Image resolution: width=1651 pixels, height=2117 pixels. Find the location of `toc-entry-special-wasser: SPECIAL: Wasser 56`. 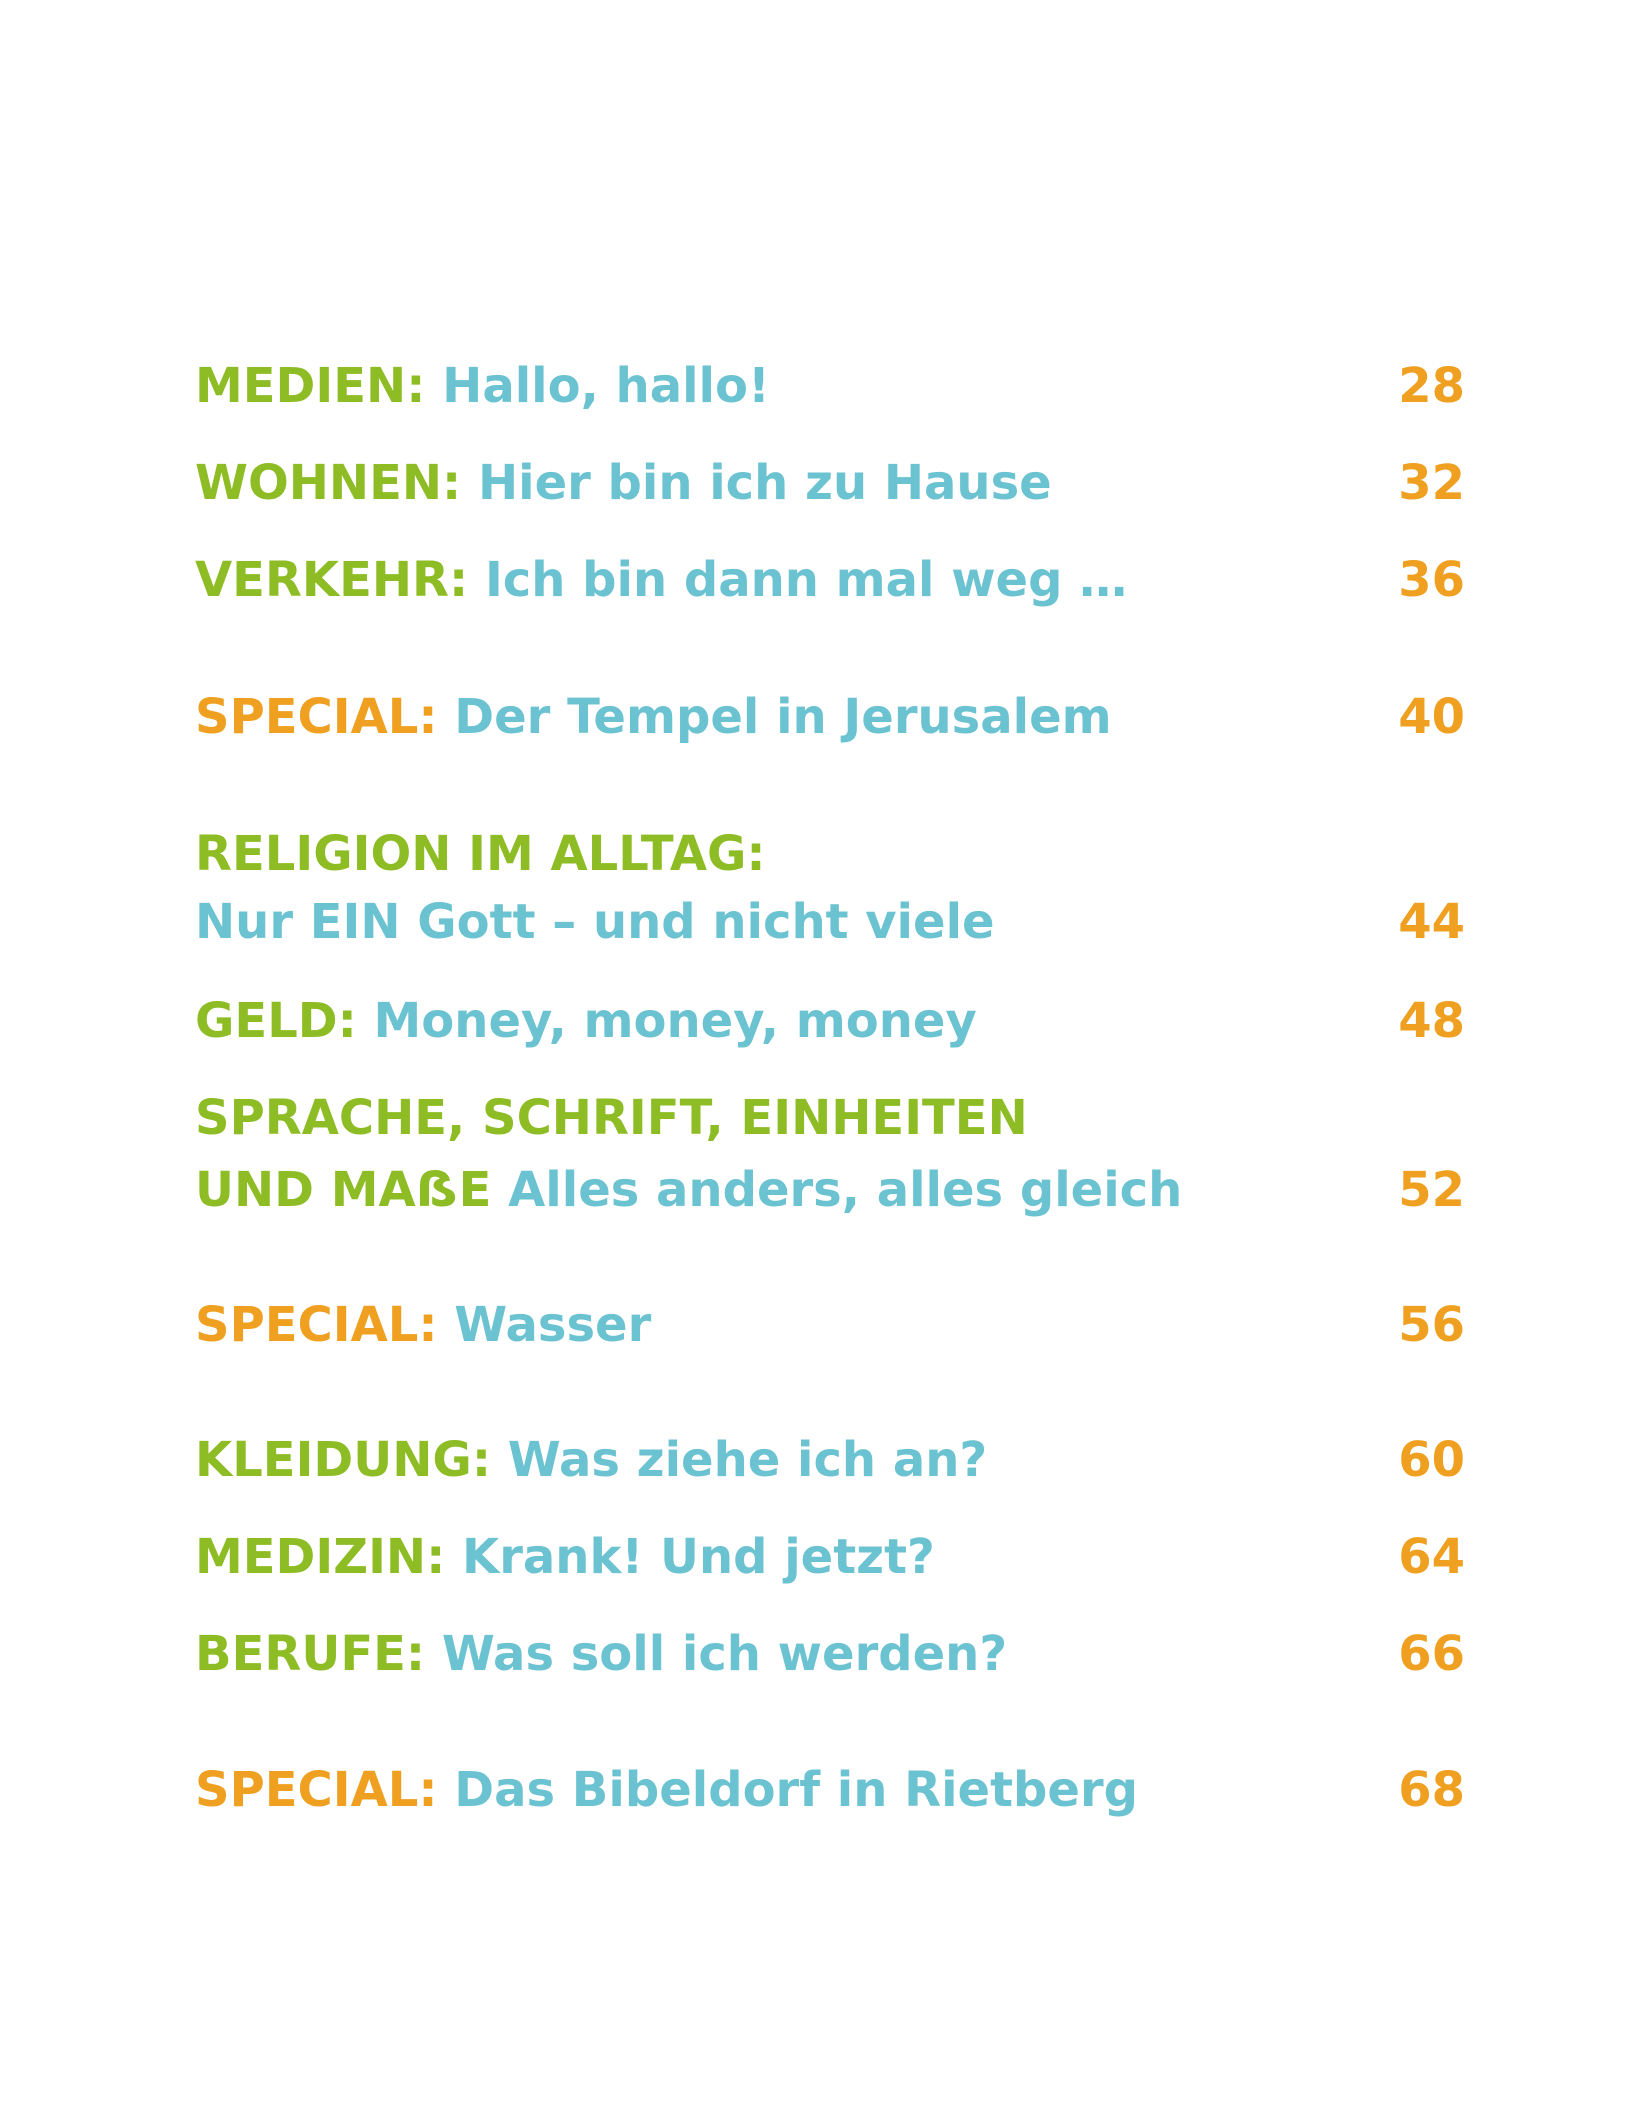

toc-entry-special-wasser: SPECIAL: Wasser 56 is located at coordinates (830, 1325).